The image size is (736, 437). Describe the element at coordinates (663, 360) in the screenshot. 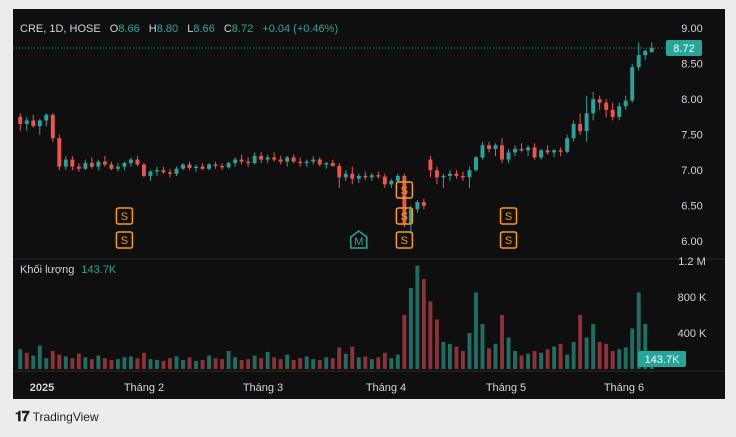

I see `last-volume-label: 143.7K` at that location.